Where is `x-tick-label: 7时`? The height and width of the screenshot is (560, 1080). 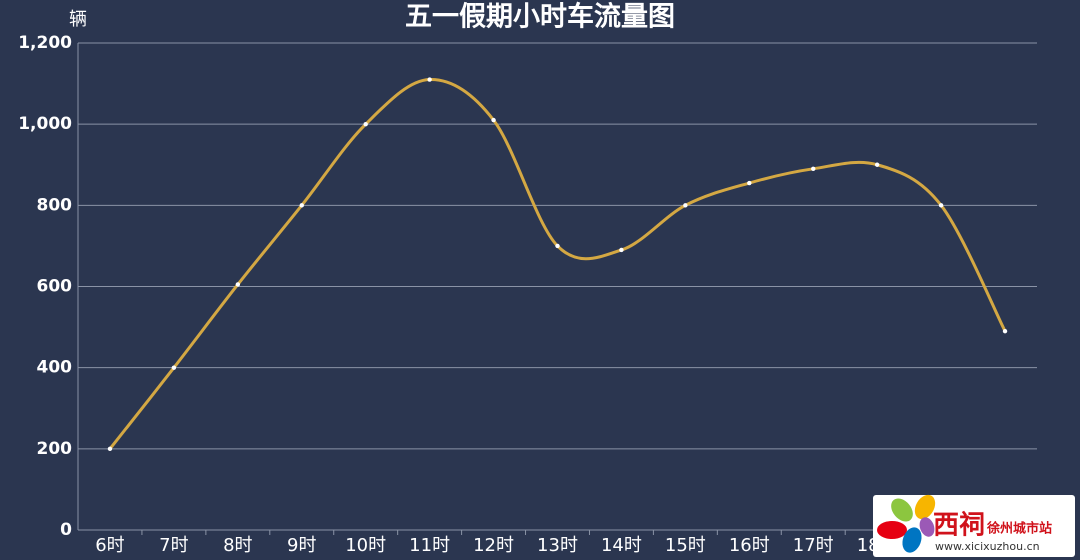 x-tick-label: 7时 is located at coordinates (173, 545).